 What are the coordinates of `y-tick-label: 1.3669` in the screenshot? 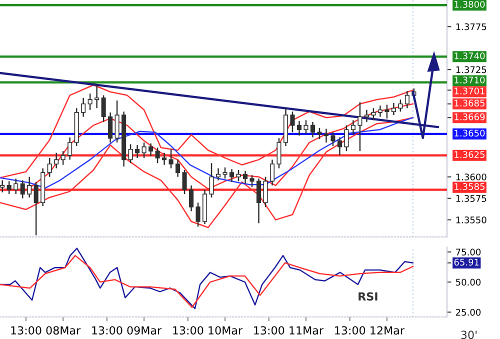 It's located at (469, 116).